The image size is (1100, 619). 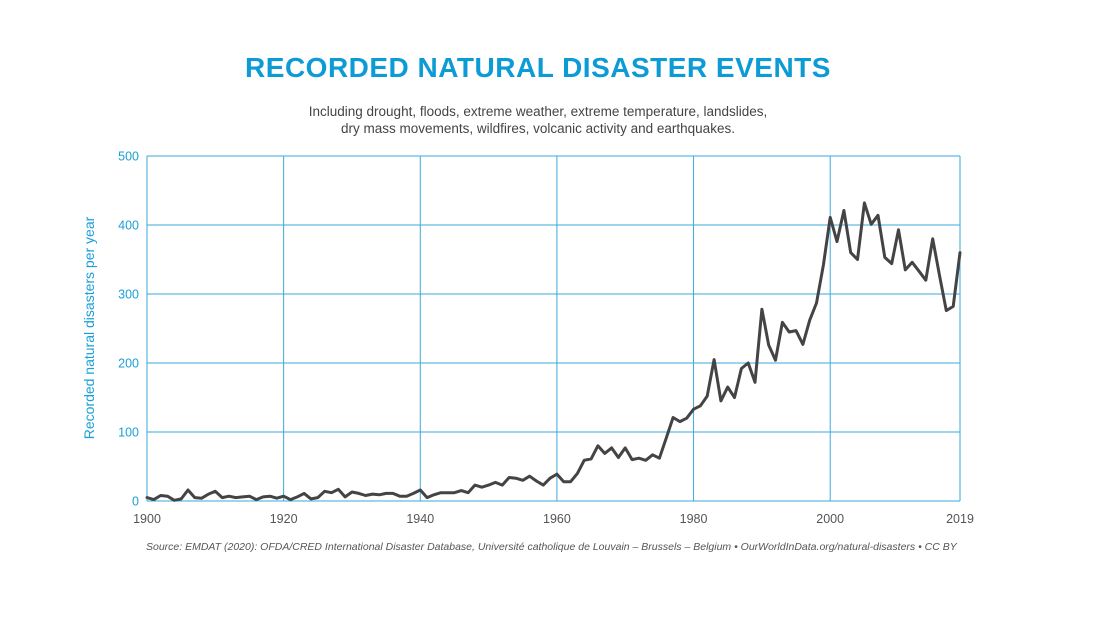 What do you see at coordinates (128, 226) in the screenshot?
I see `y-tick-label: 400` at bounding box center [128, 226].